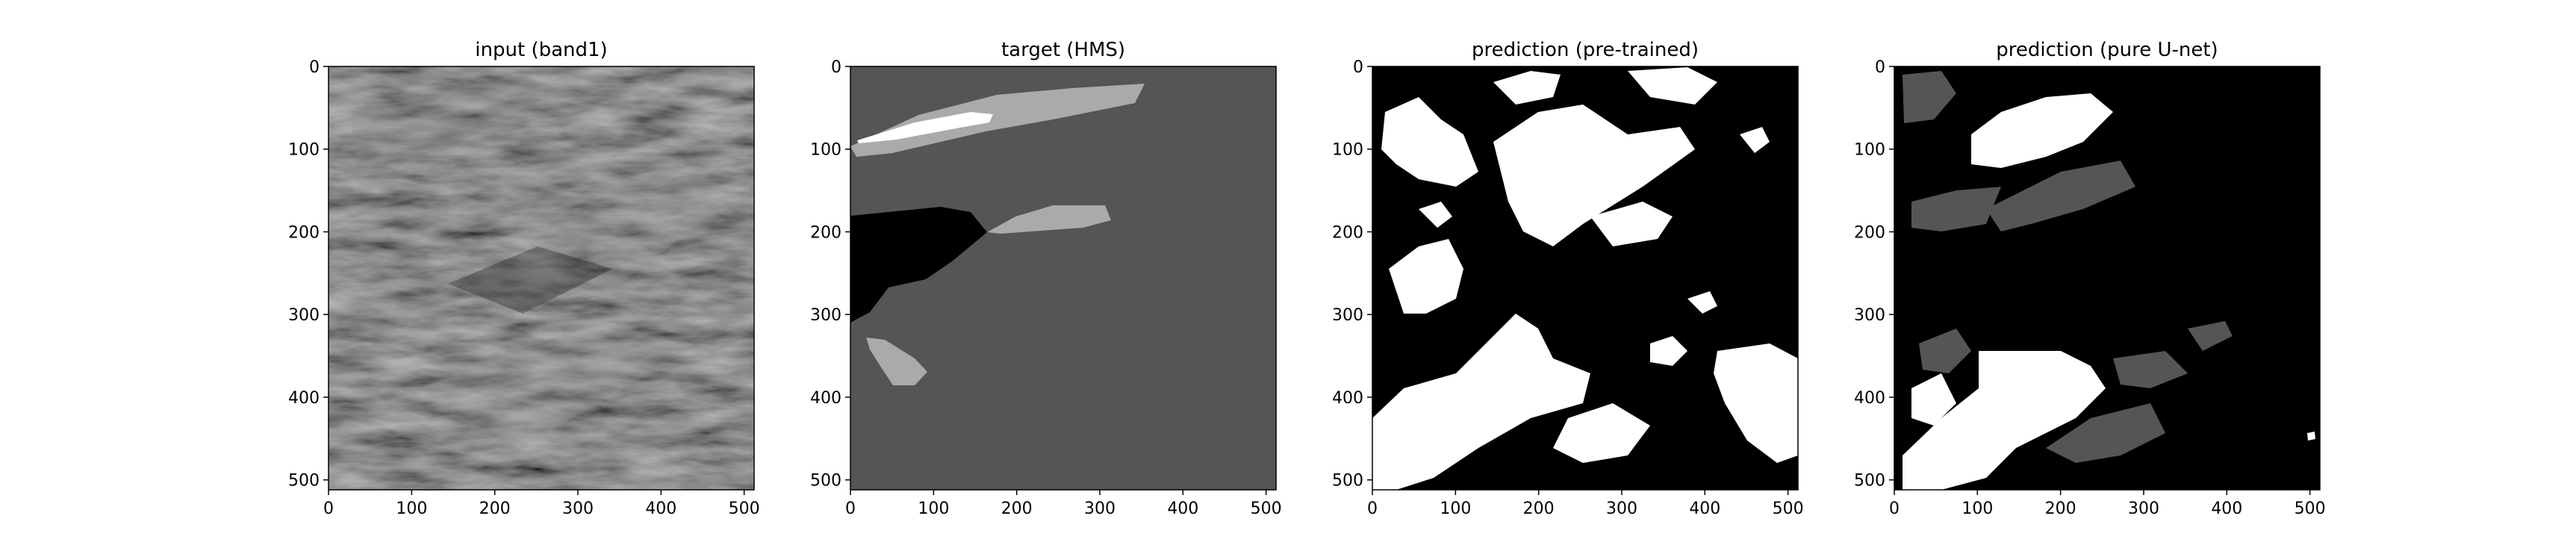 The height and width of the screenshot is (560, 2576). I want to click on panel-4-title: prediction (pure U-net), so click(2107, 50).